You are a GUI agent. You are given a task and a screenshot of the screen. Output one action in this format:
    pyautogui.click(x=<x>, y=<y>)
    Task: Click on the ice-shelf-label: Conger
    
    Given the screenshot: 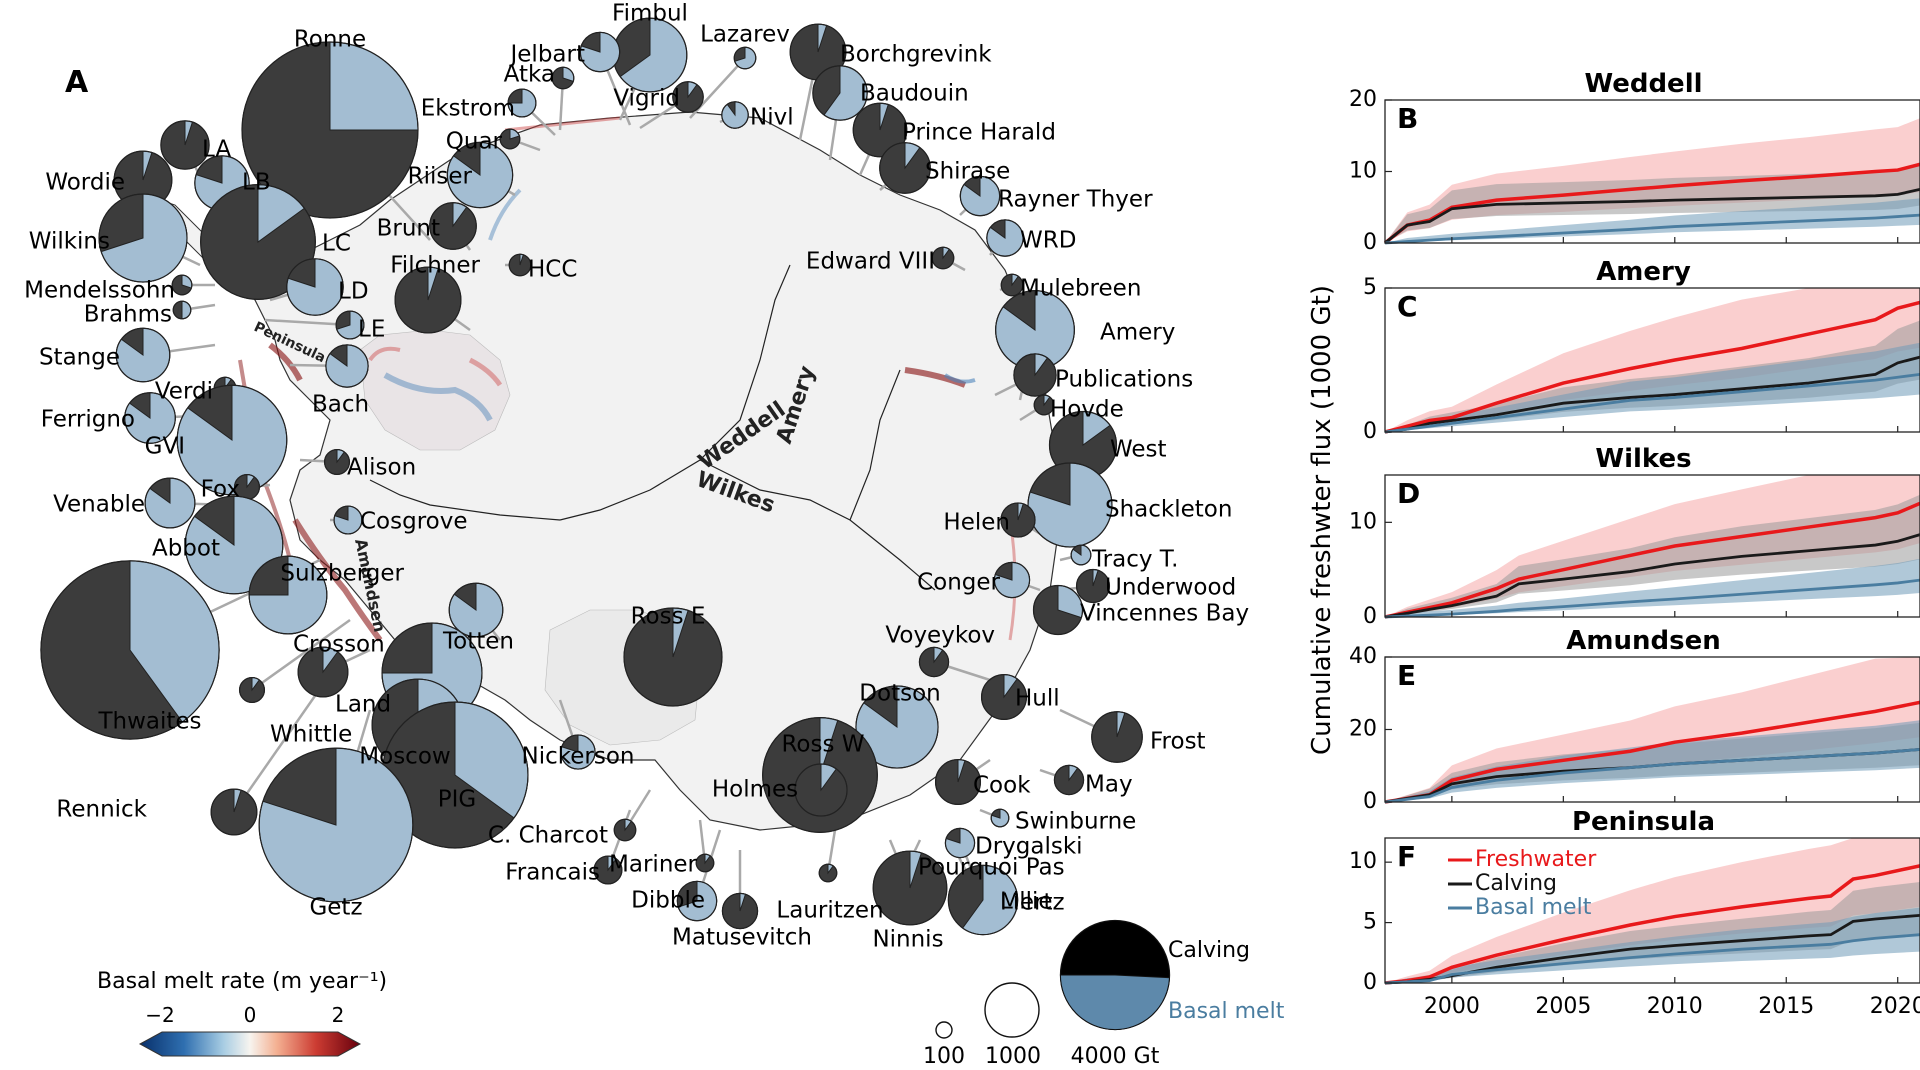 What is the action you would take?
    pyautogui.click(x=958, y=583)
    